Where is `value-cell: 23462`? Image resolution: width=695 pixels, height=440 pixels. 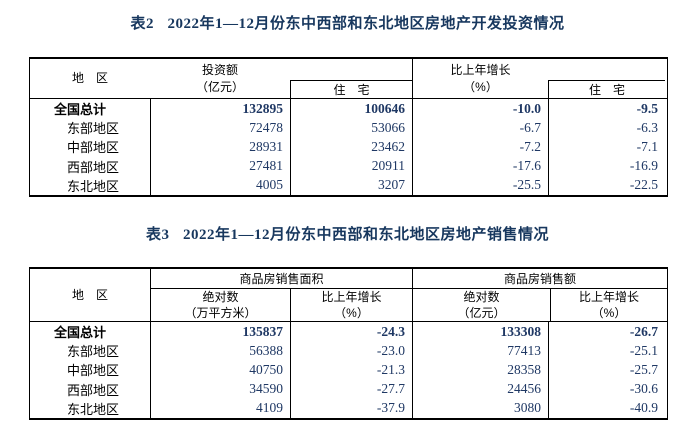 value-cell: 23462 is located at coordinates (351, 147).